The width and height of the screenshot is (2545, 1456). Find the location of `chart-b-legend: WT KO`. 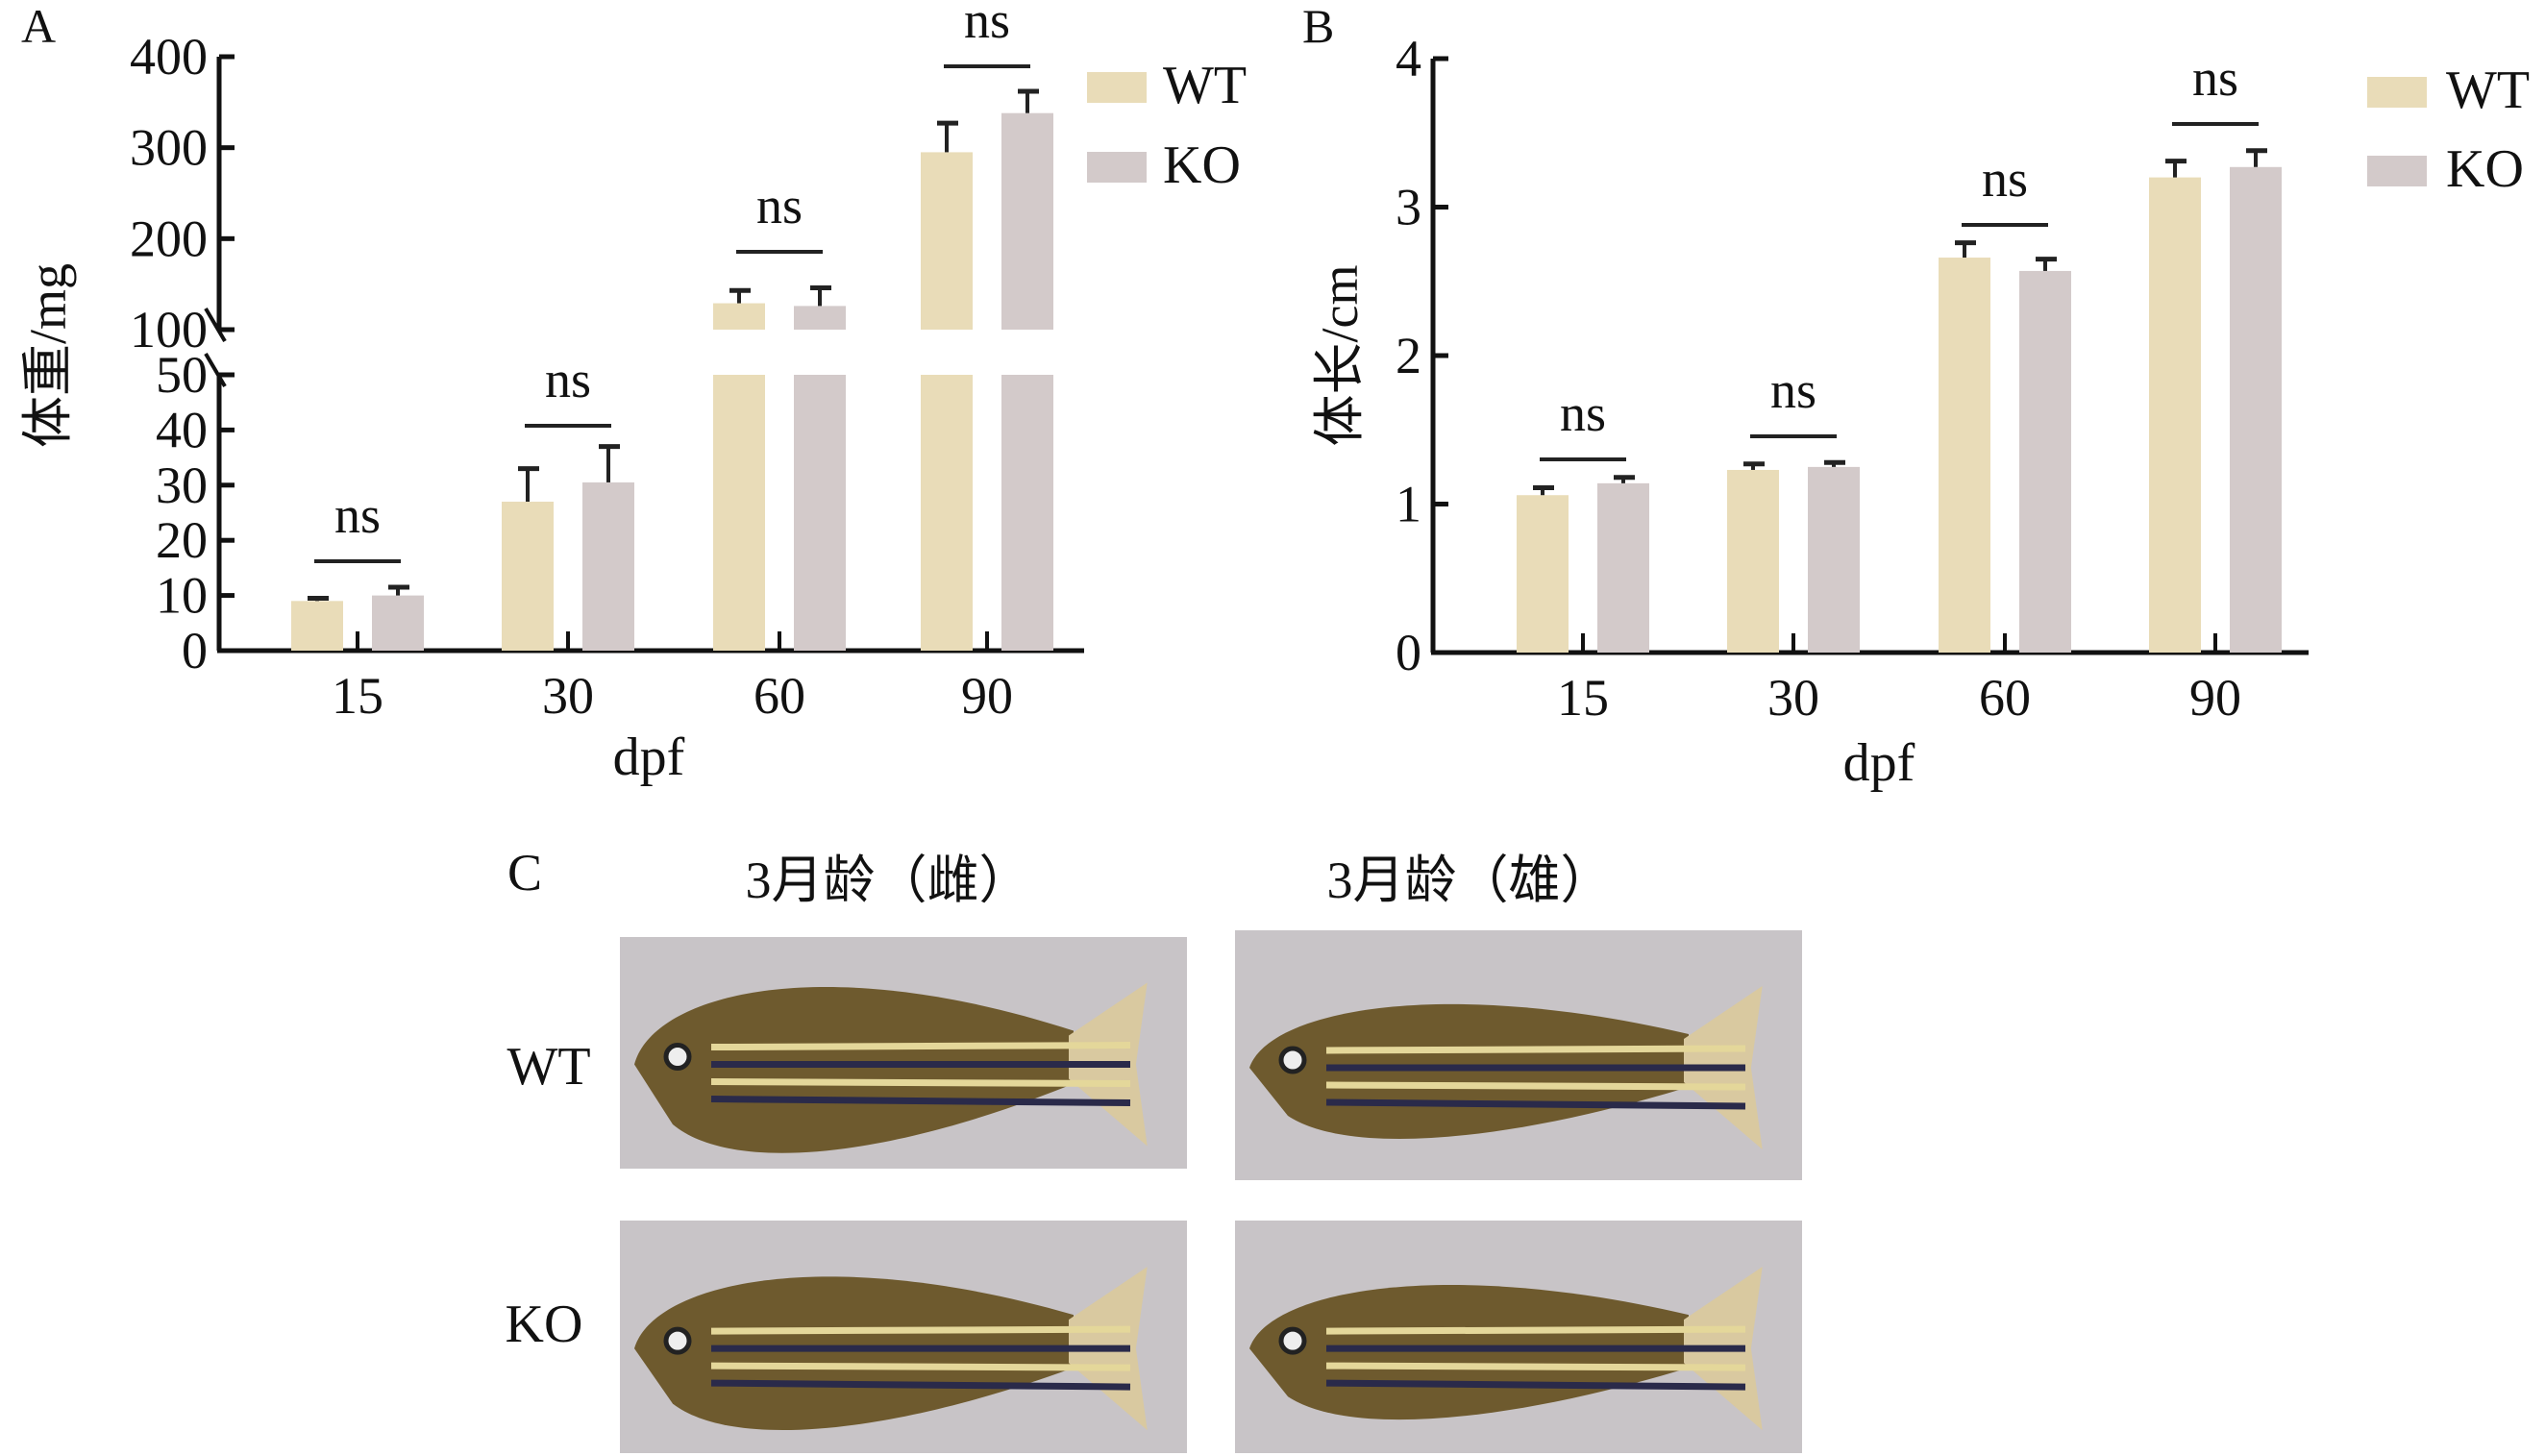

chart-b-legend: WT KO is located at coordinates (2448, 130).